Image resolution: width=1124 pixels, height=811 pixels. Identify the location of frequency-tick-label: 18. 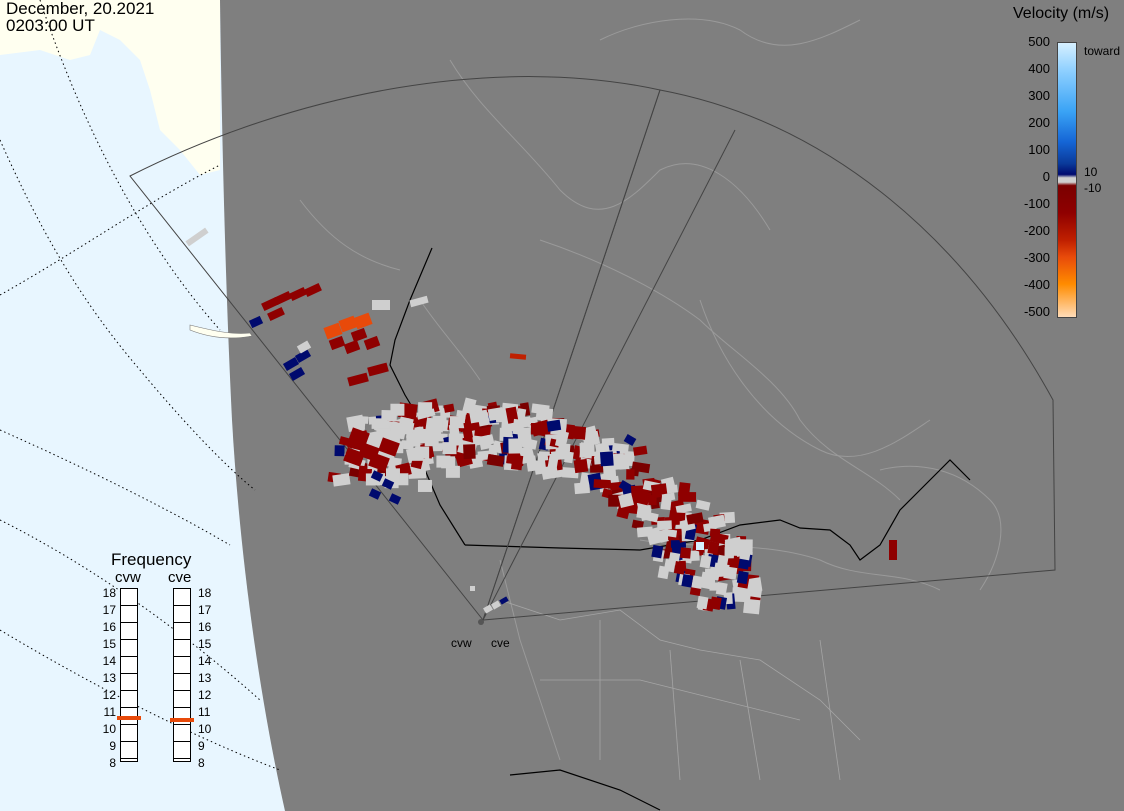
(109, 593).